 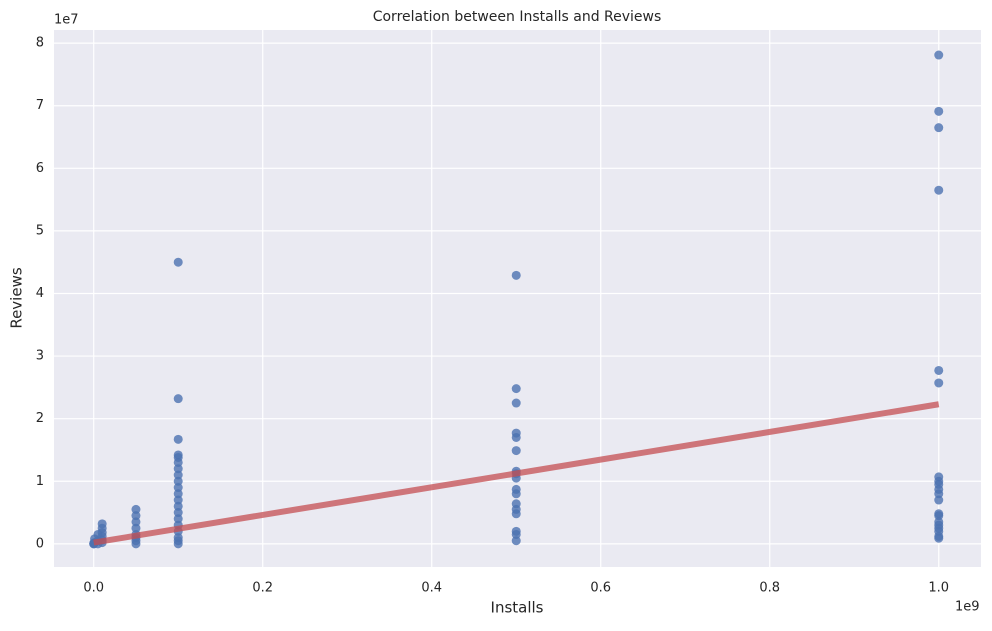 I want to click on chart-title: Correlation between Installs and Reviews, so click(x=517, y=17).